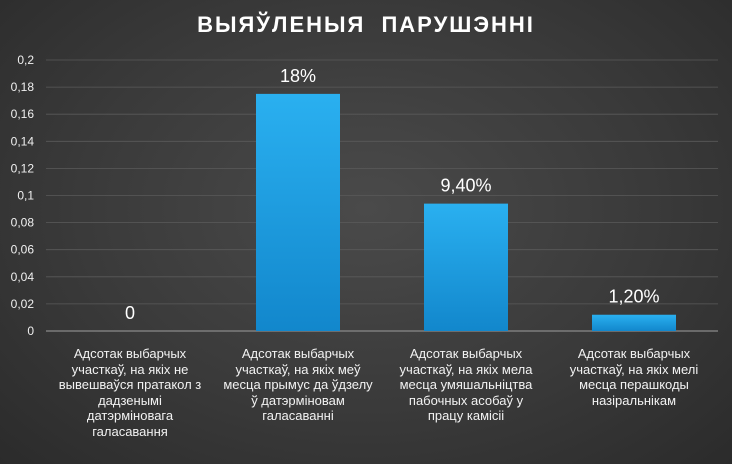 The image size is (732, 464). Describe the element at coordinates (23, 114) in the screenshot. I see `y-tick-label: 0,16` at that location.